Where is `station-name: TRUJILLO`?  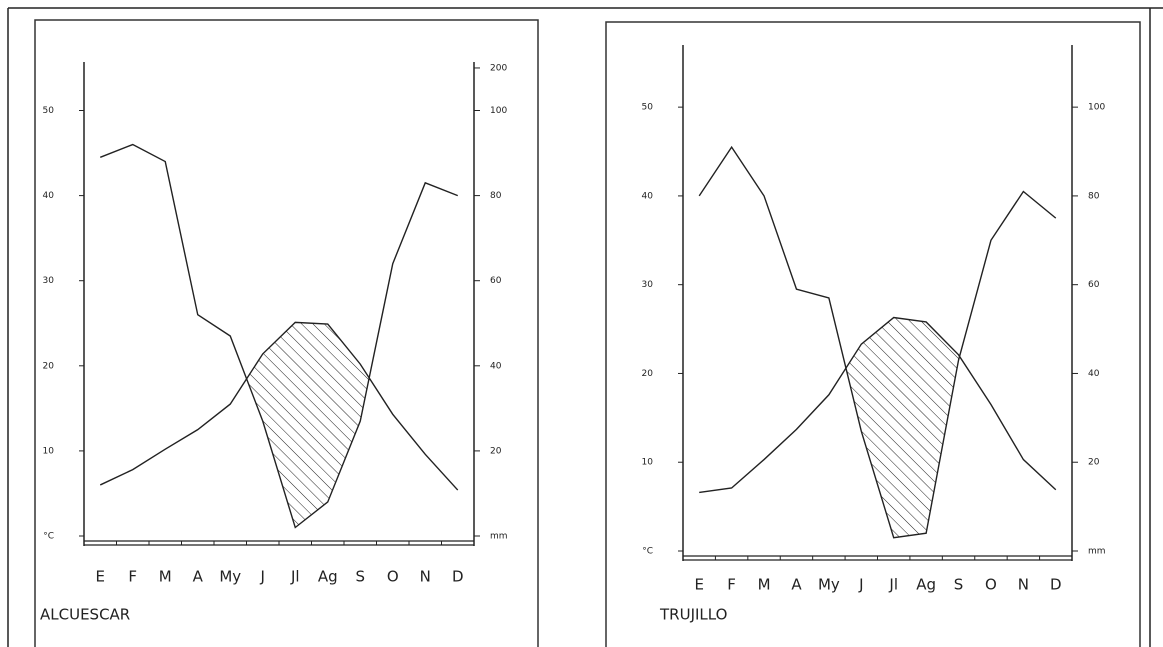 station-name: TRUJILLO is located at coordinates (693, 615).